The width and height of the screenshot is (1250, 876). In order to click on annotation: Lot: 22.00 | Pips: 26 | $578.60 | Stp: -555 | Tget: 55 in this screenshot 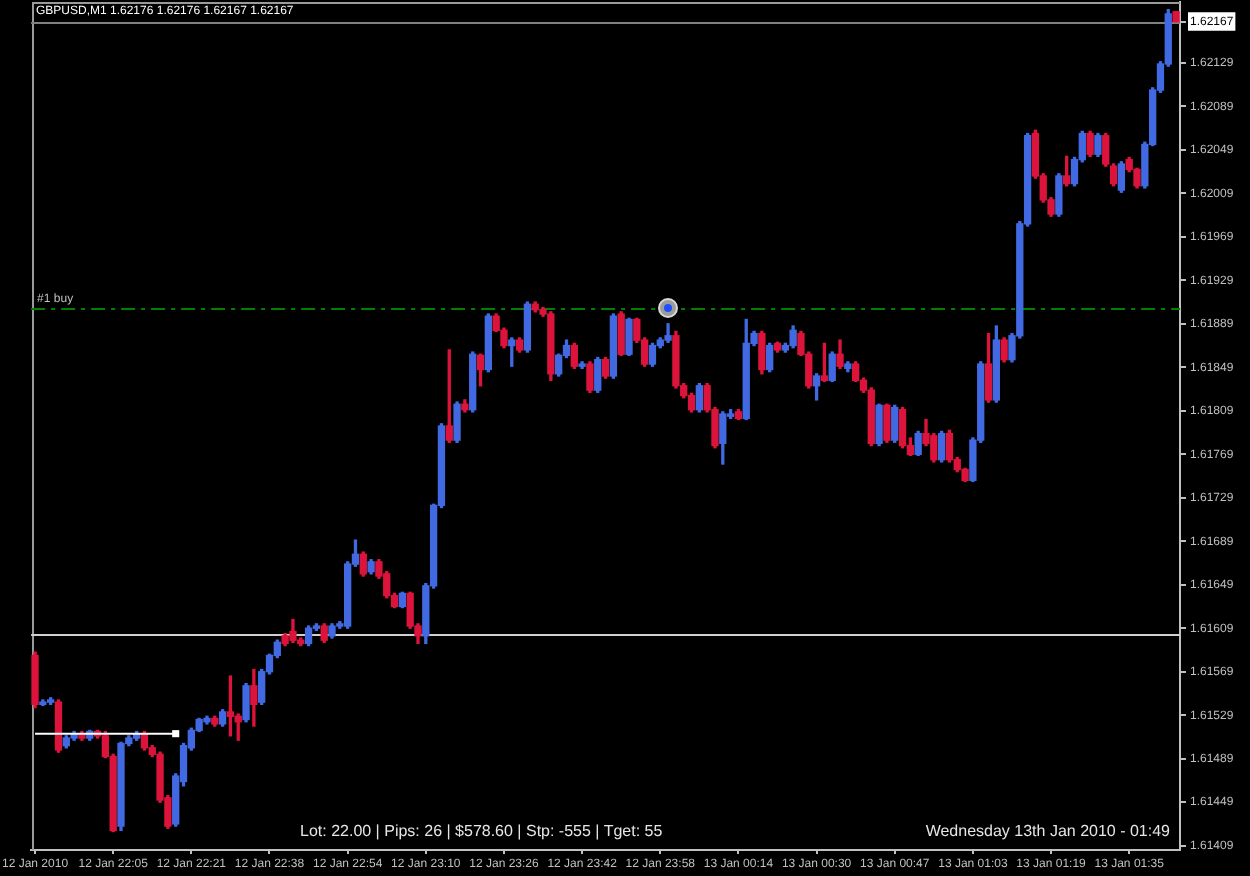, I will do `click(481, 832)`.